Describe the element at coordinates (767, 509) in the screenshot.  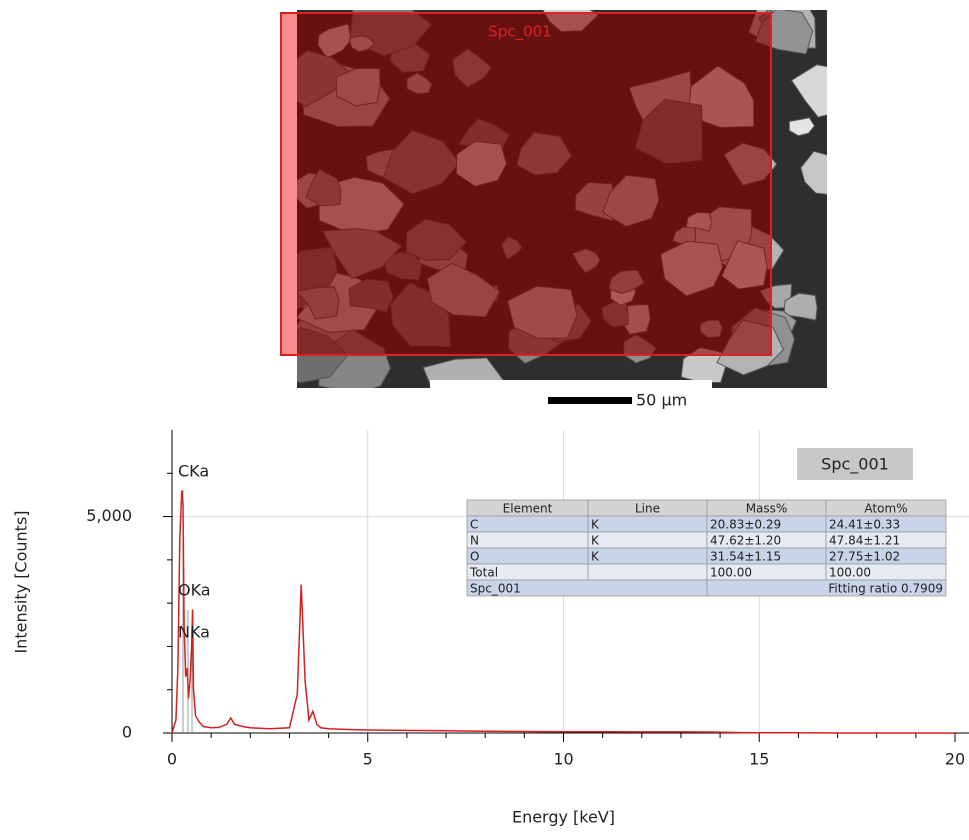
I see `table-header: Mass%` at that location.